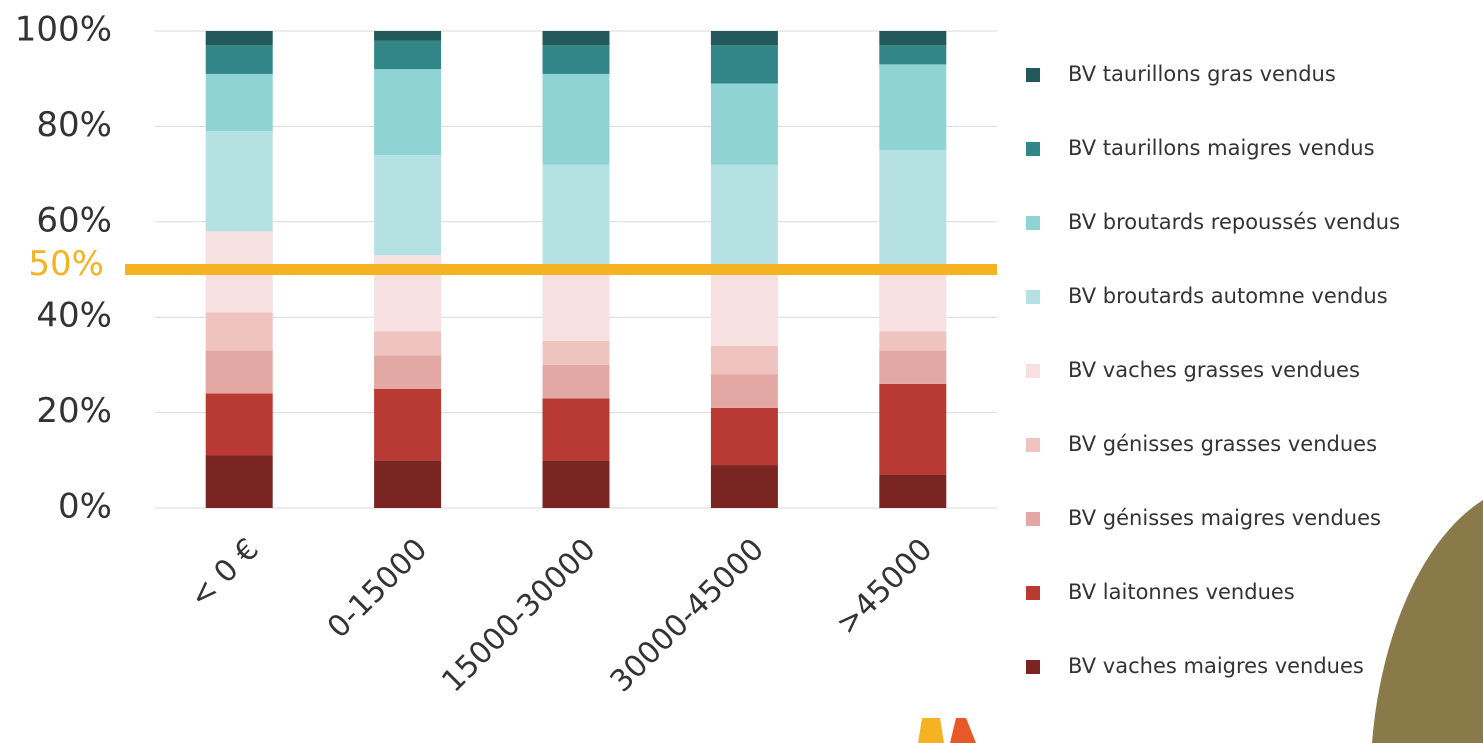  Describe the element at coordinates (1427, 621) in the screenshot. I see `photo-decoration` at that location.